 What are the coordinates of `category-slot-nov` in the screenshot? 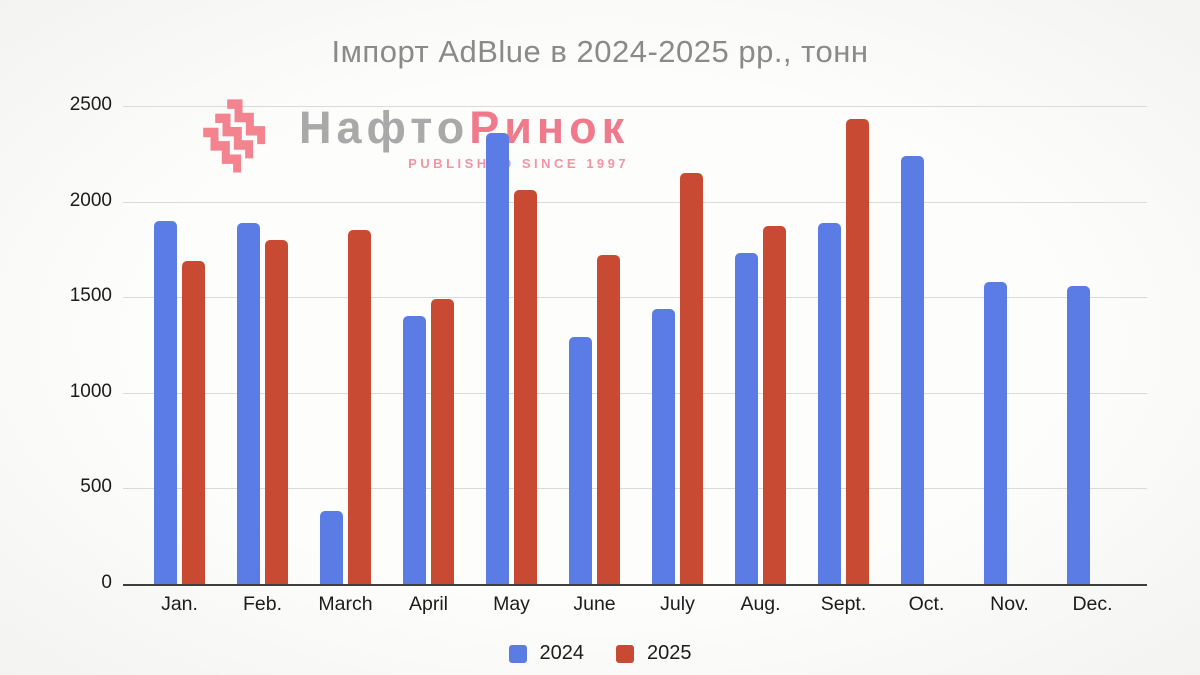 It's located at (1009, 345).